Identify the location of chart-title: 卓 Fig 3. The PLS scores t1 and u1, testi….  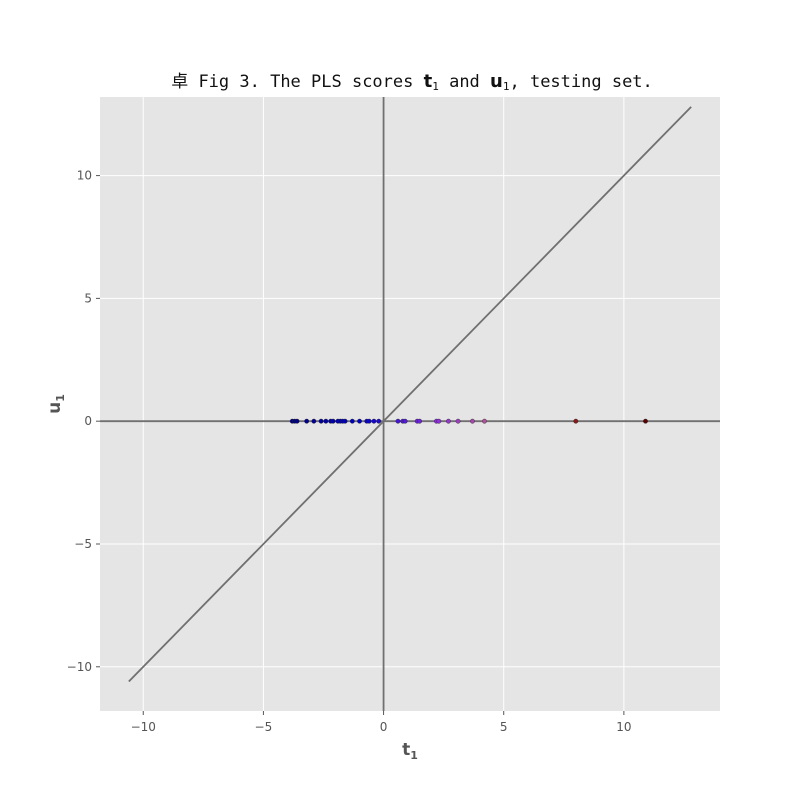
(412, 82).